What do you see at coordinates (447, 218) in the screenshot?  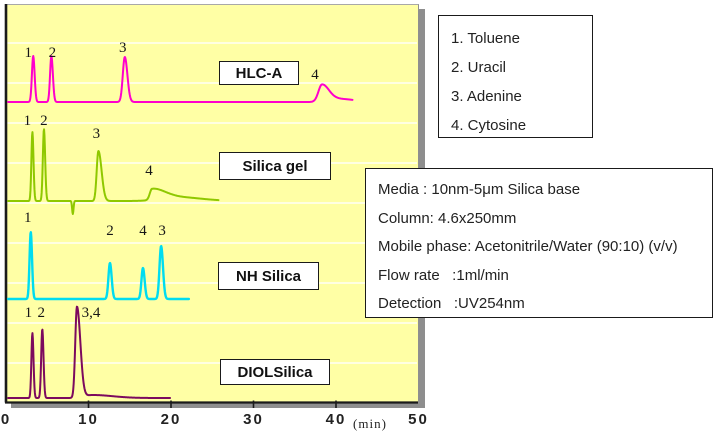 I see `condition-column: Column: 4.6x250mm` at bounding box center [447, 218].